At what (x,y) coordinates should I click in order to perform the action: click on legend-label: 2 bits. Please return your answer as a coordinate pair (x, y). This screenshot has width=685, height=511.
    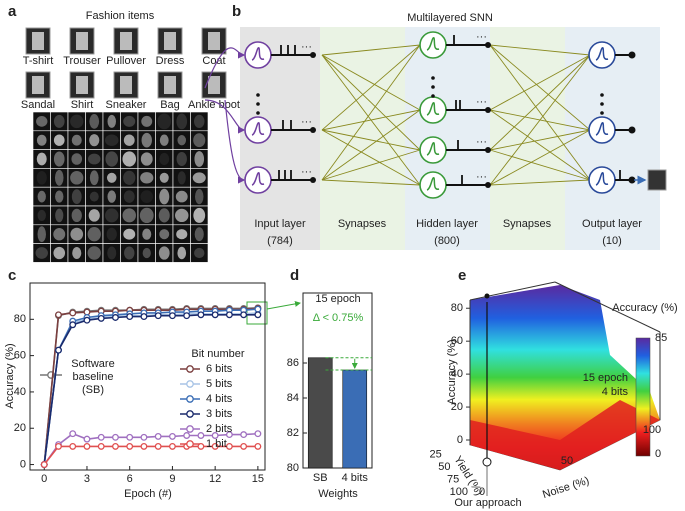
    Looking at the image, I should click on (219, 429).